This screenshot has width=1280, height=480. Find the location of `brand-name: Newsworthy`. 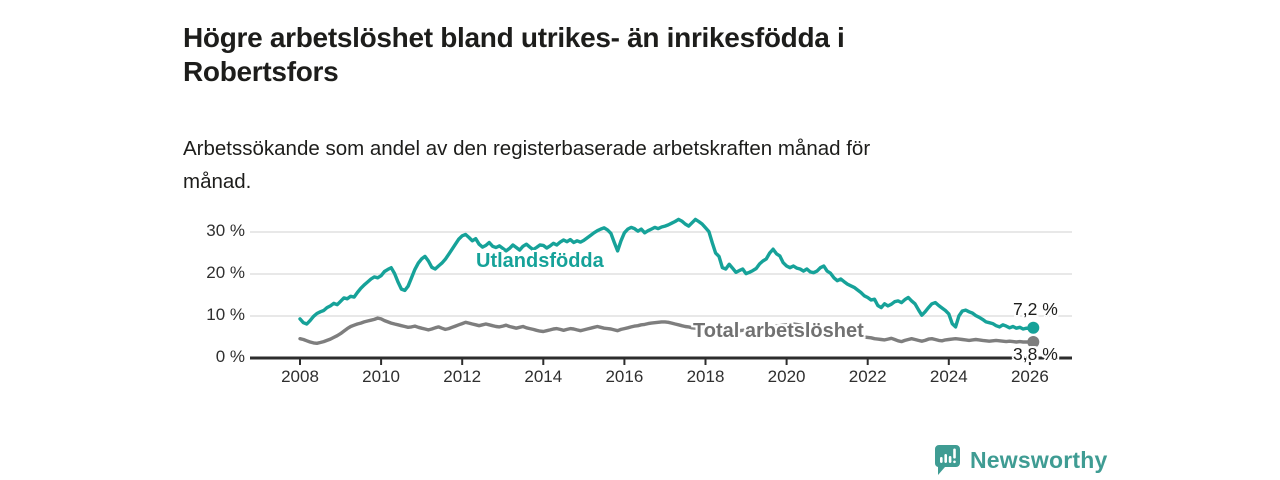

brand-name: Newsworthy is located at coordinates (1039, 459).